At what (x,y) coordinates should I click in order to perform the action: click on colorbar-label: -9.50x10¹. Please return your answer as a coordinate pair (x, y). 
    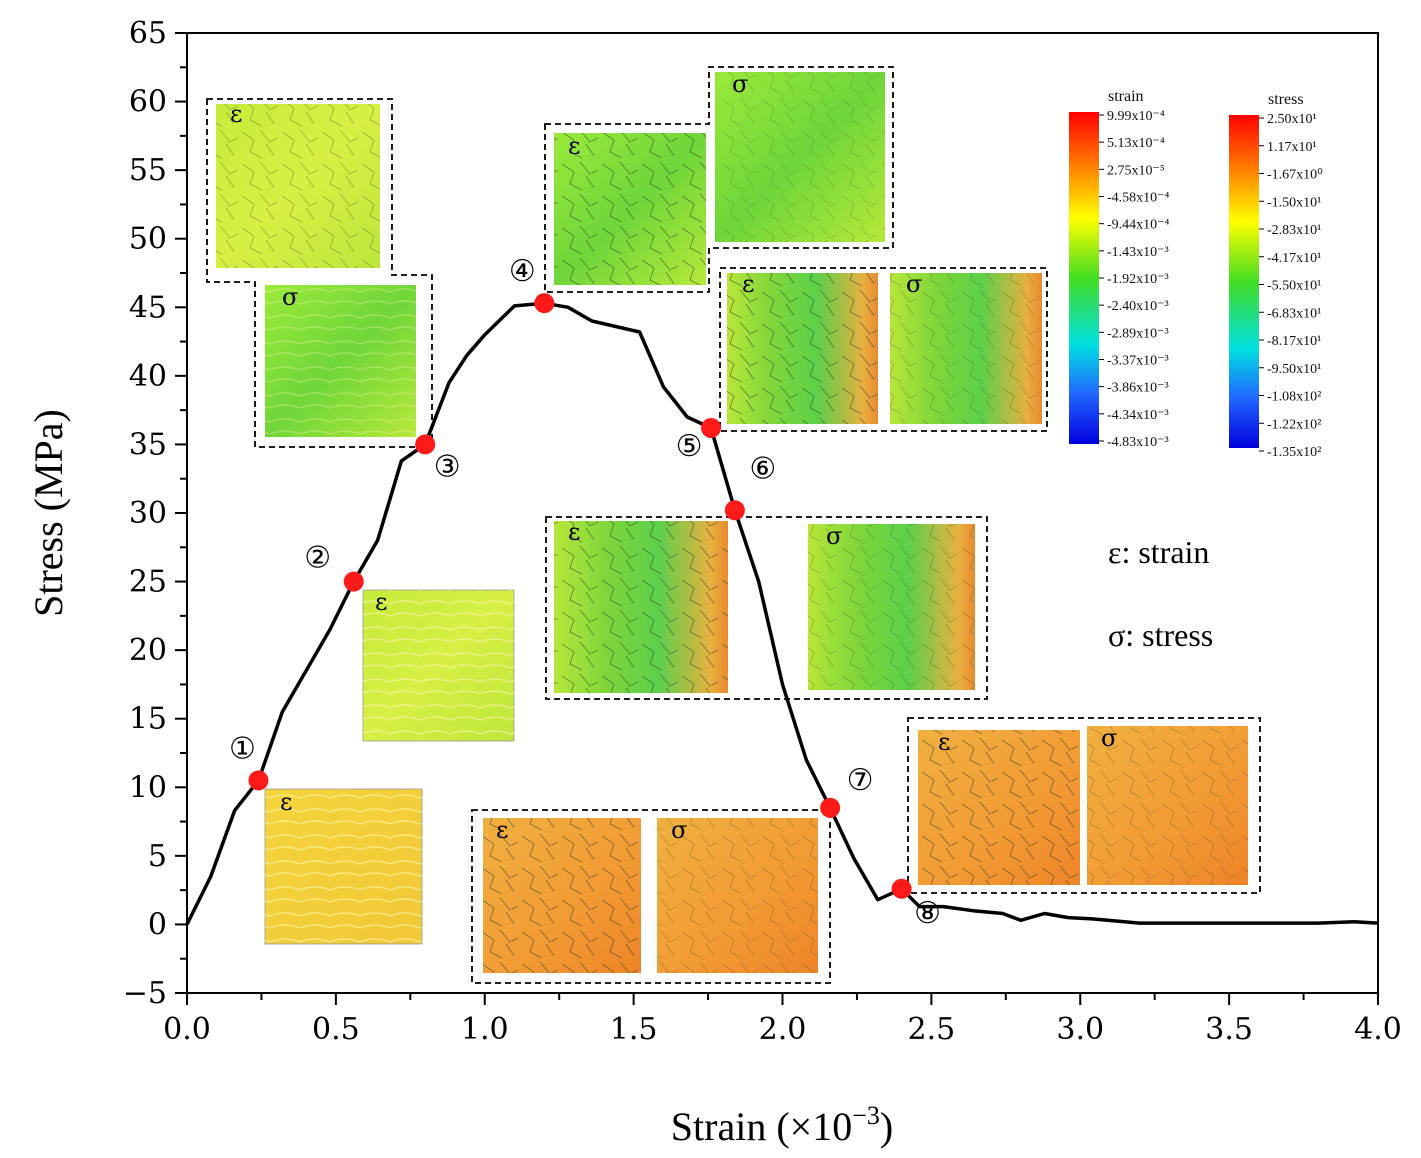
    Looking at the image, I should click on (1294, 369).